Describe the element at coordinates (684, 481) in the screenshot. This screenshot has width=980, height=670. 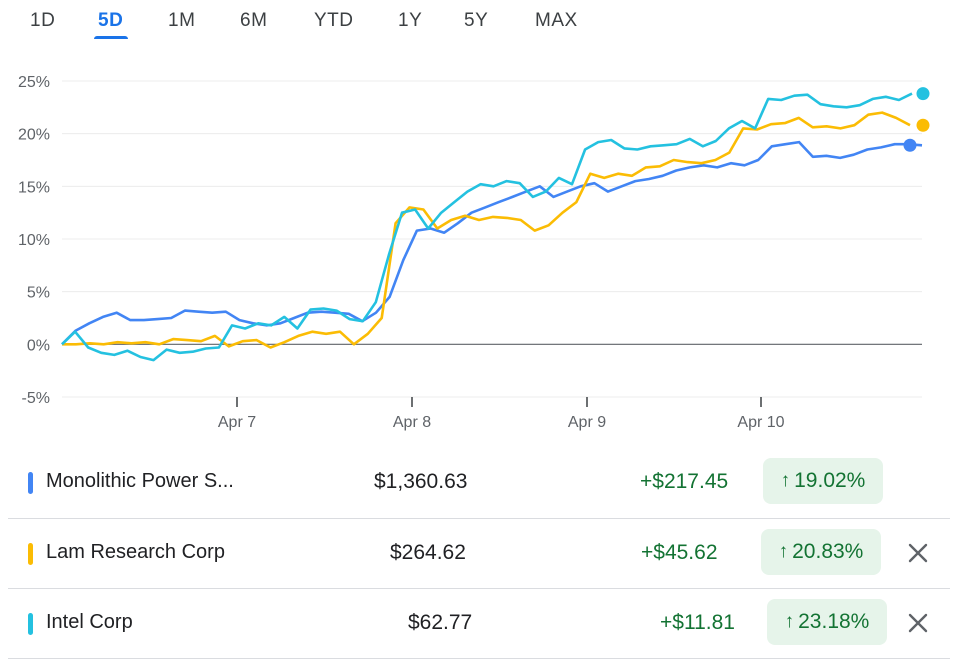
I see `price-change: +$217.45` at that location.